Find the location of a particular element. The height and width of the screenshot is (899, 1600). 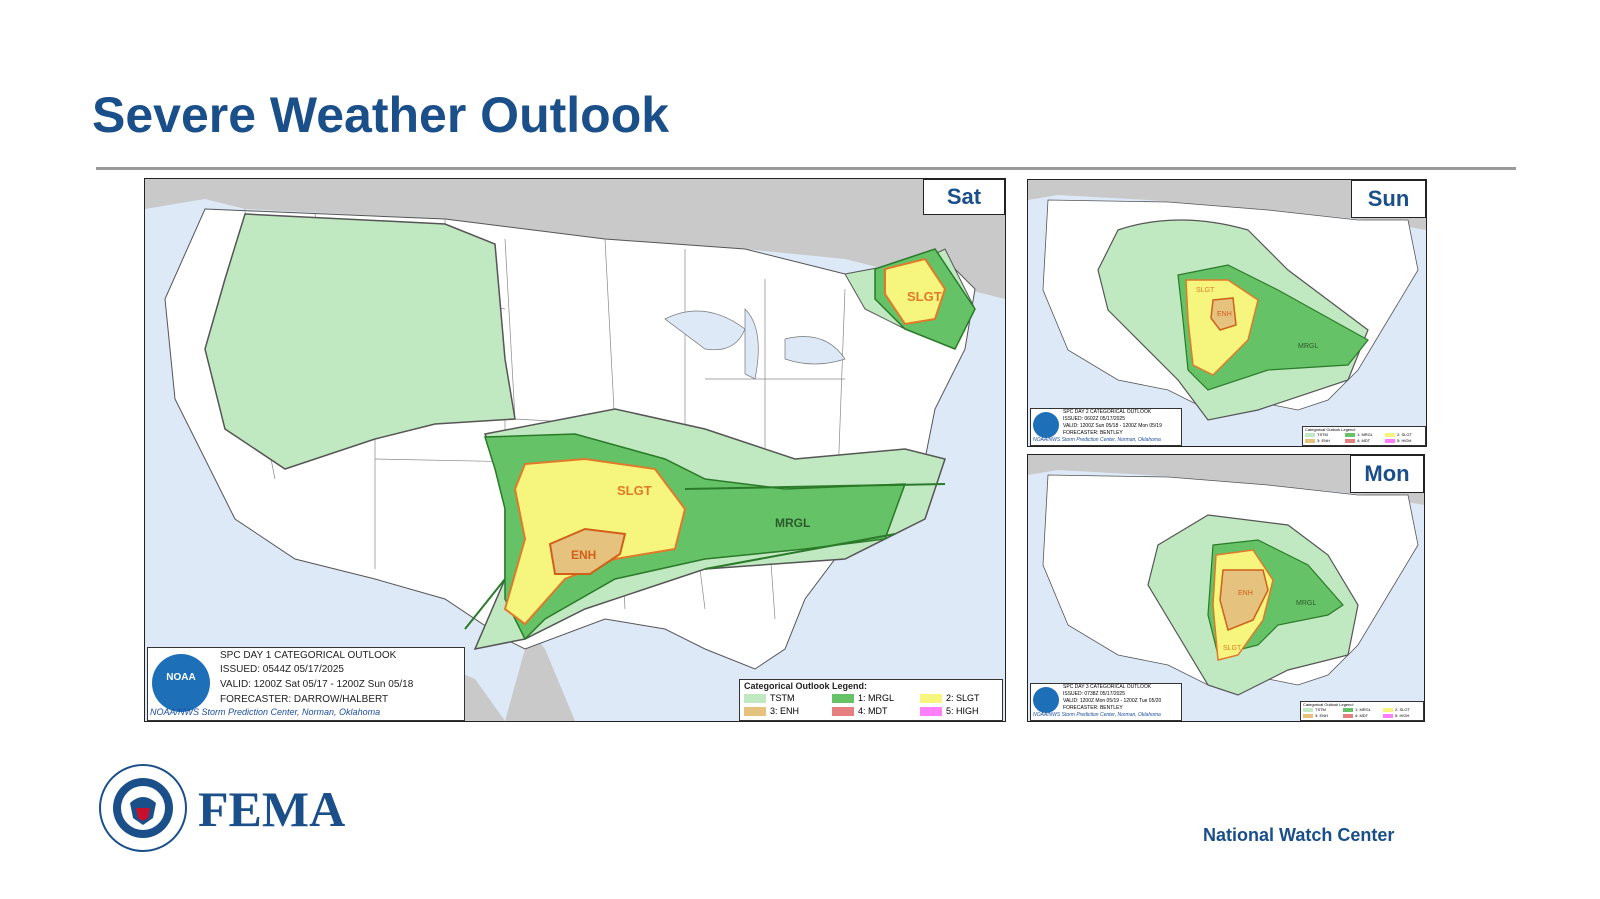

sun-map-graphic: SLGT ENH MRGL is located at coordinates (1227, 300).